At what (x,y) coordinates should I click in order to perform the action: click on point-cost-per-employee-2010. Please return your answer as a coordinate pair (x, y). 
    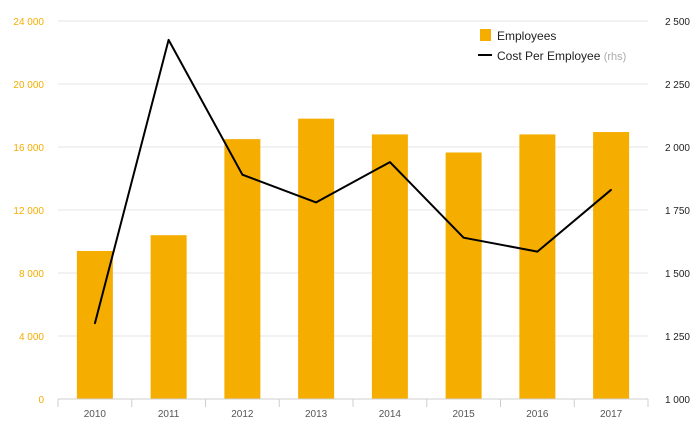
    Looking at the image, I should click on (95, 323).